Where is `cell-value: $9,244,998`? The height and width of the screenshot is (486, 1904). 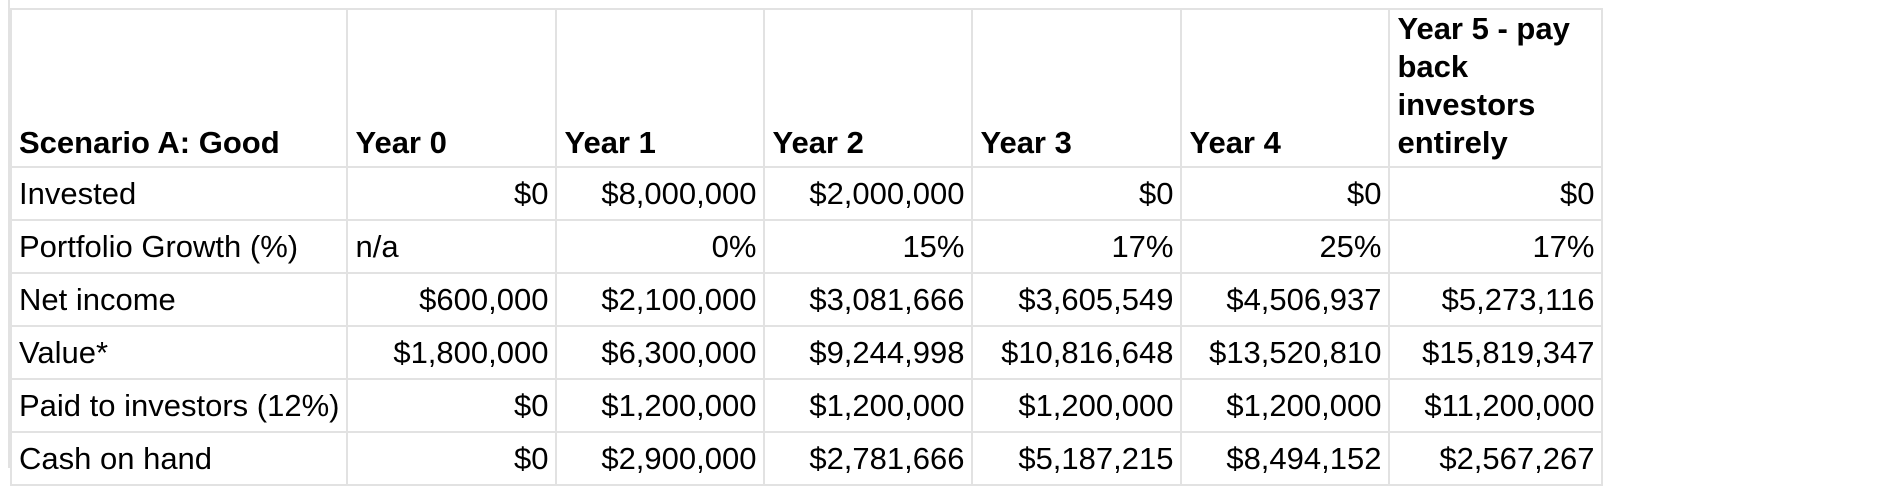 cell-value: $9,244,998 is located at coordinates (868, 352).